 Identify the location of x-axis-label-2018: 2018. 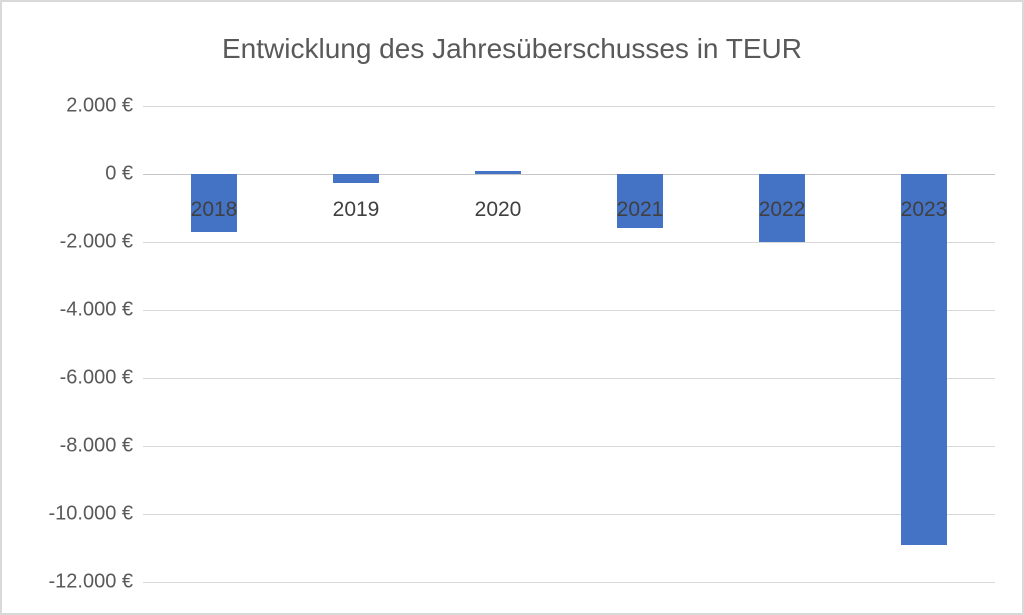
(214, 209).